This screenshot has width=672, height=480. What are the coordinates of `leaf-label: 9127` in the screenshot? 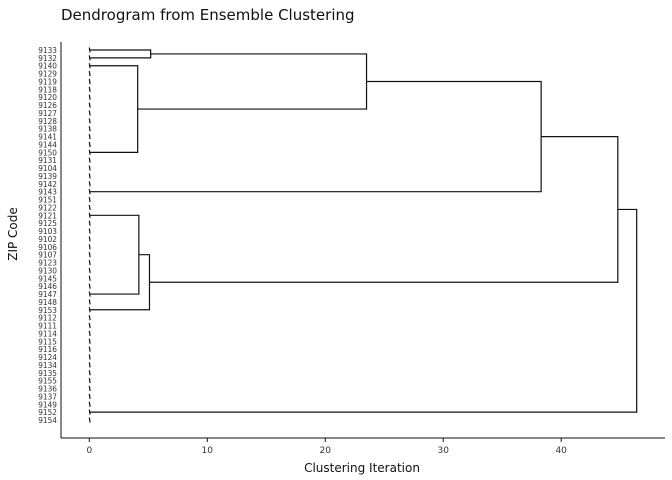 It's located at (47, 113).